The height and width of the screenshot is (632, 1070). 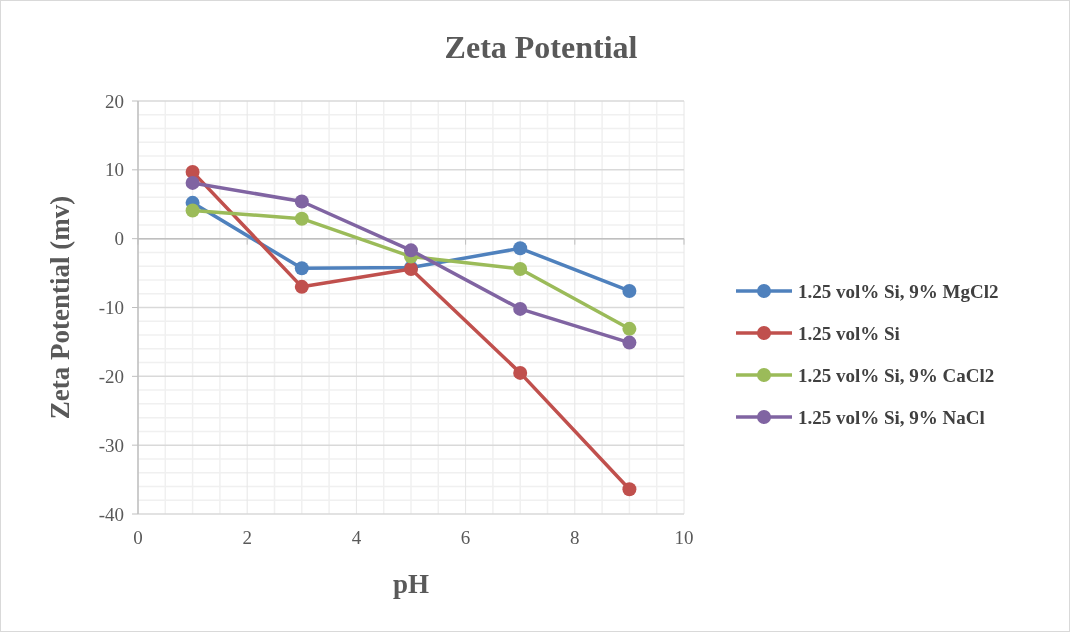 I want to click on y-axis-title: Zeta Potential (mv), so click(x=60, y=307).